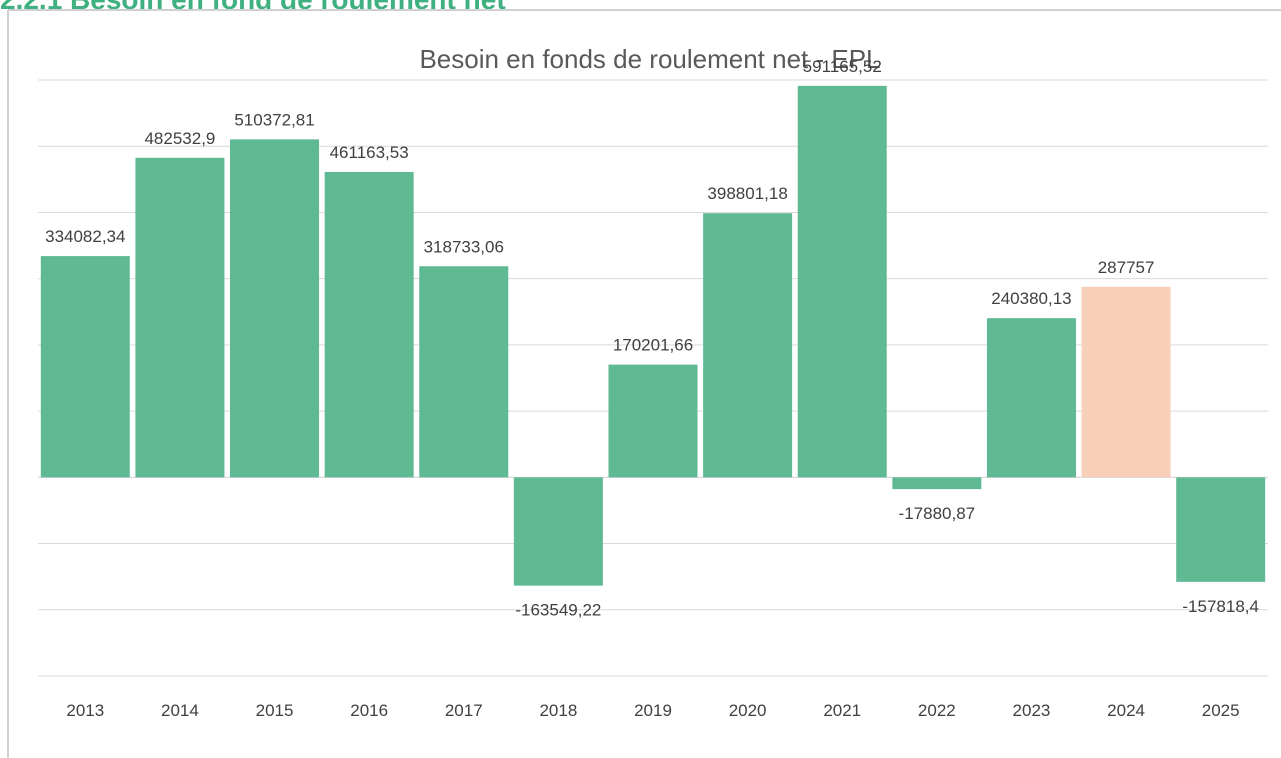 The height and width of the screenshot is (758, 1281). Describe the element at coordinates (275, 710) in the screenshot. I see `x-tick-label: 2015` at that location.